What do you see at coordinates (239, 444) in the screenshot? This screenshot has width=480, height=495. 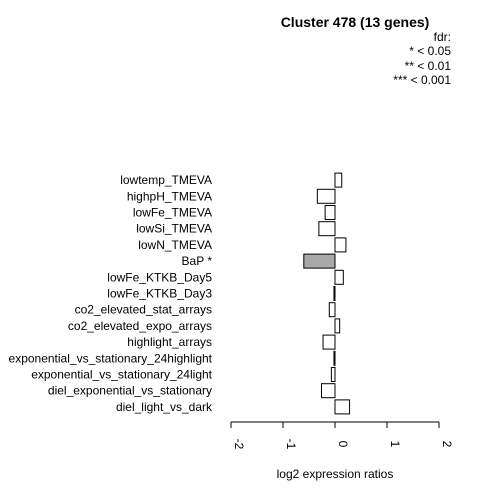 I see `x-tick-label: -2` at bounding box center [239, 444].